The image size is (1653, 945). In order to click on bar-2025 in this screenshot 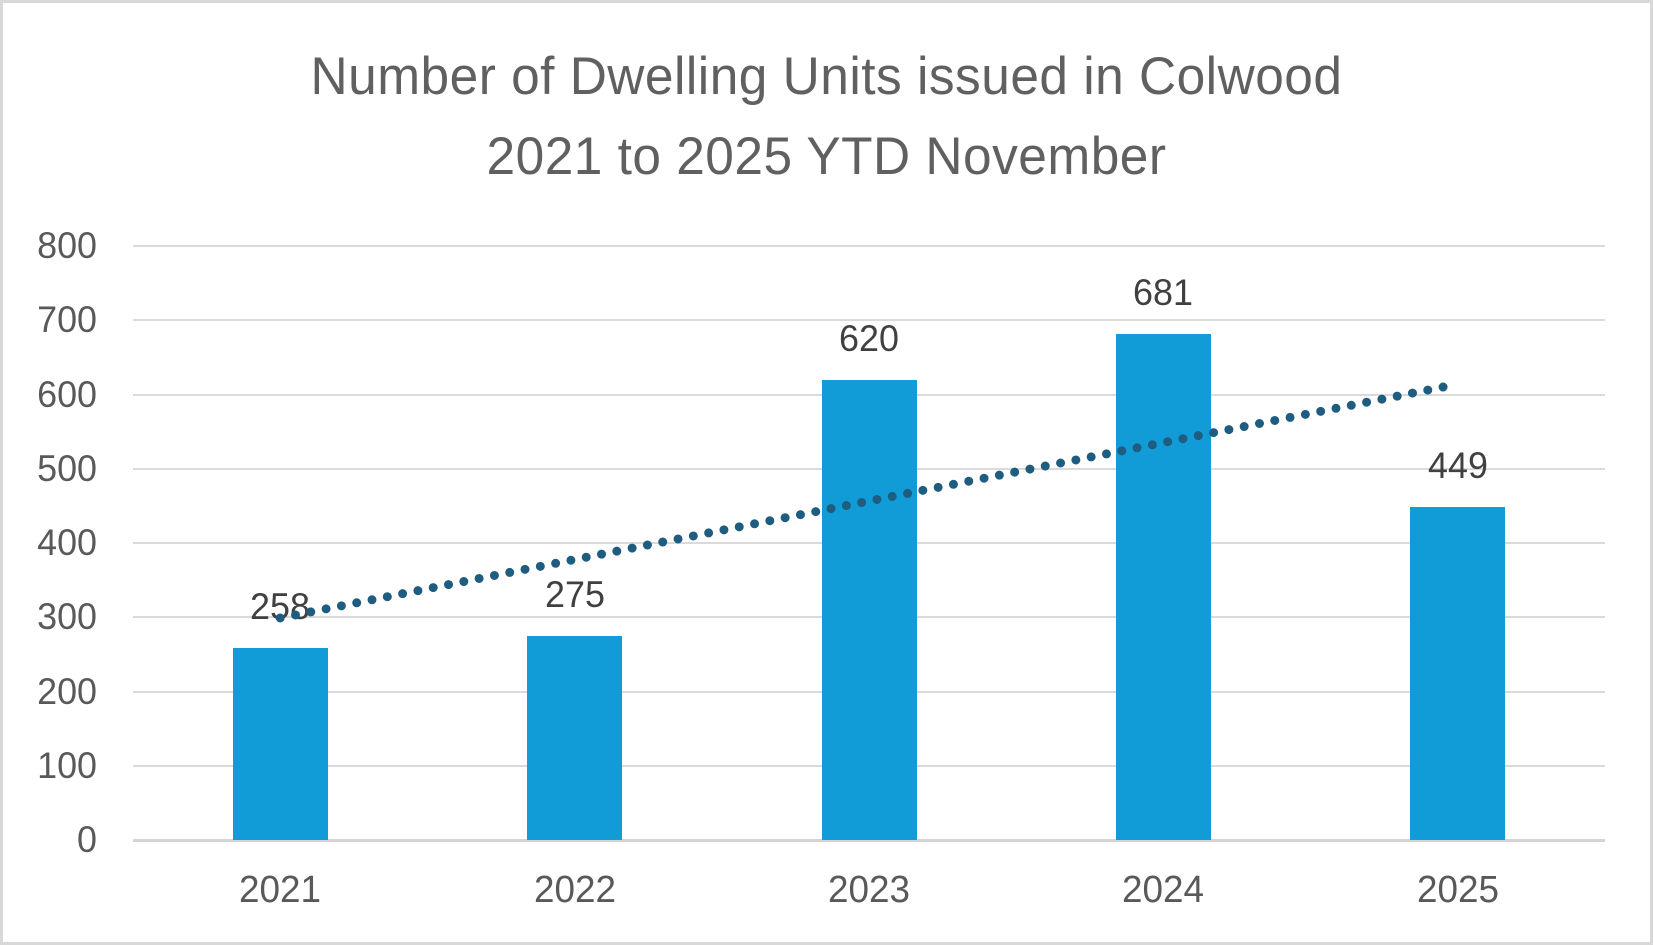, I will do `click(1458, 673)`.